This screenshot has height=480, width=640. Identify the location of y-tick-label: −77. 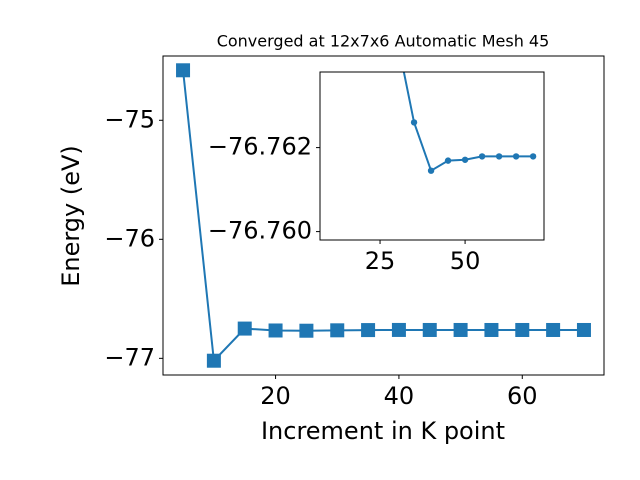
(129, 357).